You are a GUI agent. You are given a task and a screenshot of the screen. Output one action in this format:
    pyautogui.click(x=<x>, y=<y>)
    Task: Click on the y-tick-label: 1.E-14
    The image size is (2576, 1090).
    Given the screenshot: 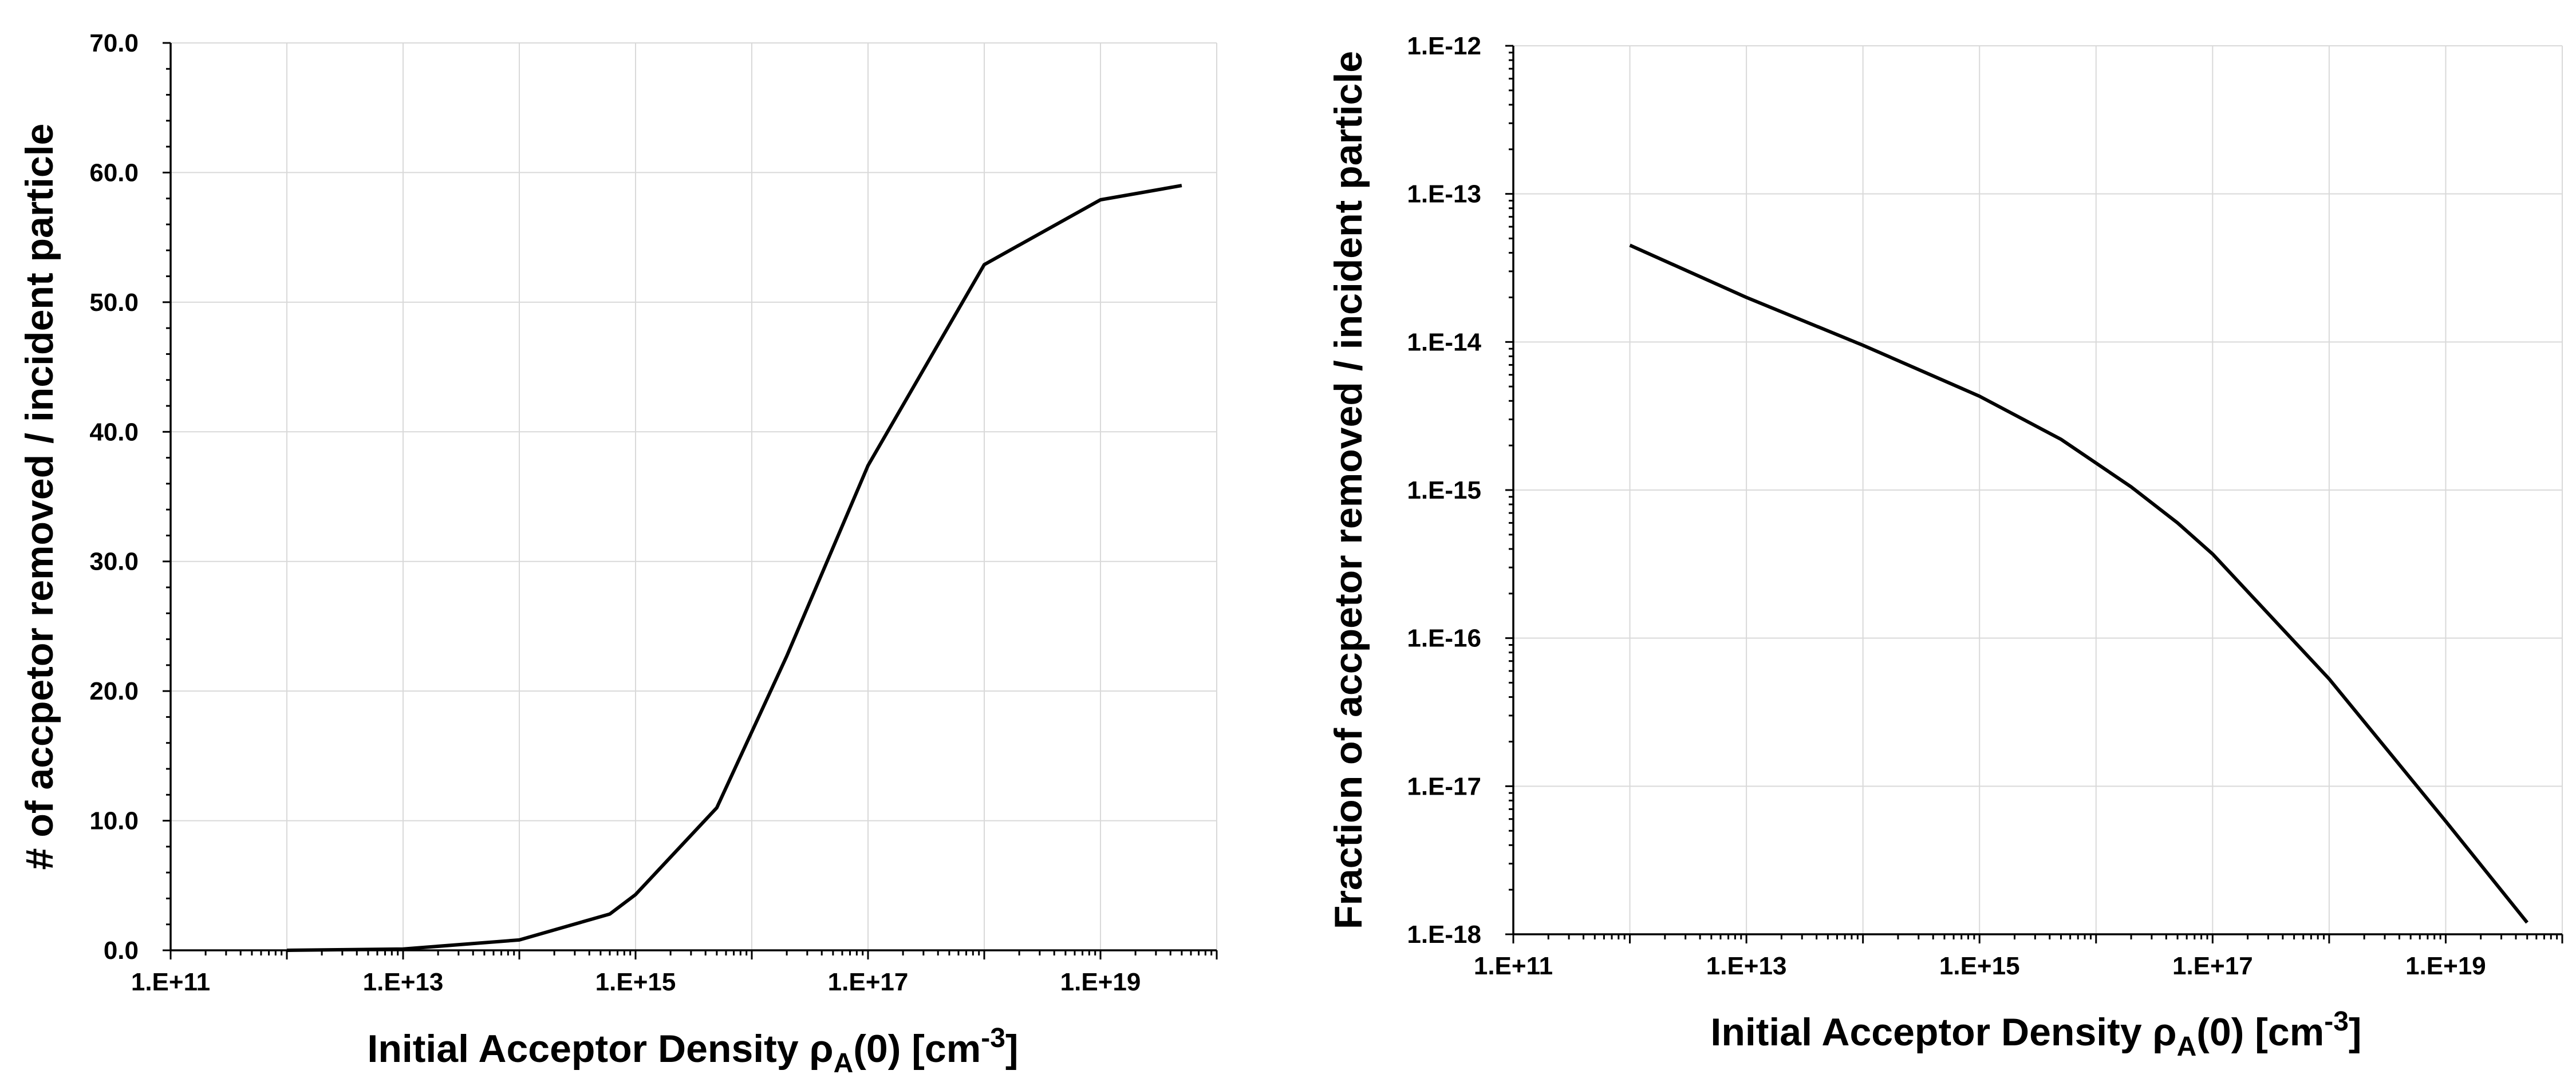 What is the action you would take?
    pyautogui.click(x=1444, y=342)
    